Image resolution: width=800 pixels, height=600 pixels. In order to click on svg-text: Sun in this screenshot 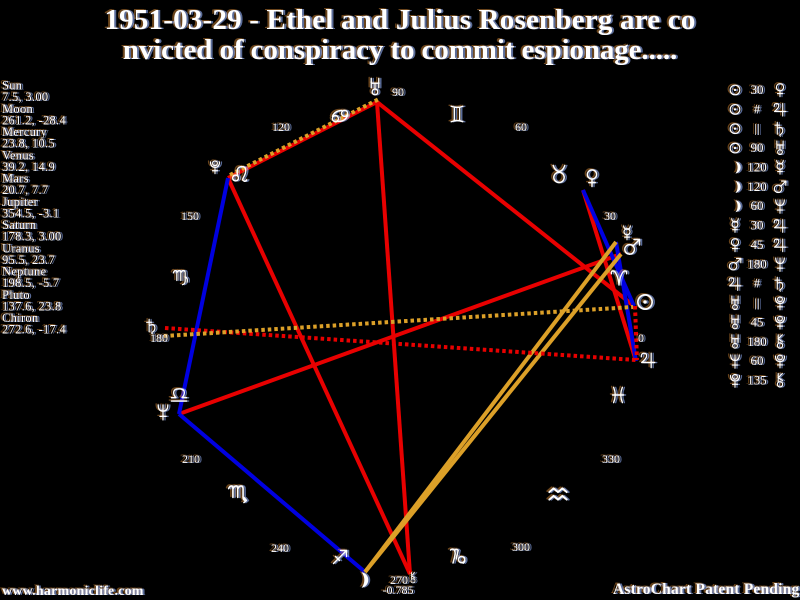, I will do `click(12, 86)`.